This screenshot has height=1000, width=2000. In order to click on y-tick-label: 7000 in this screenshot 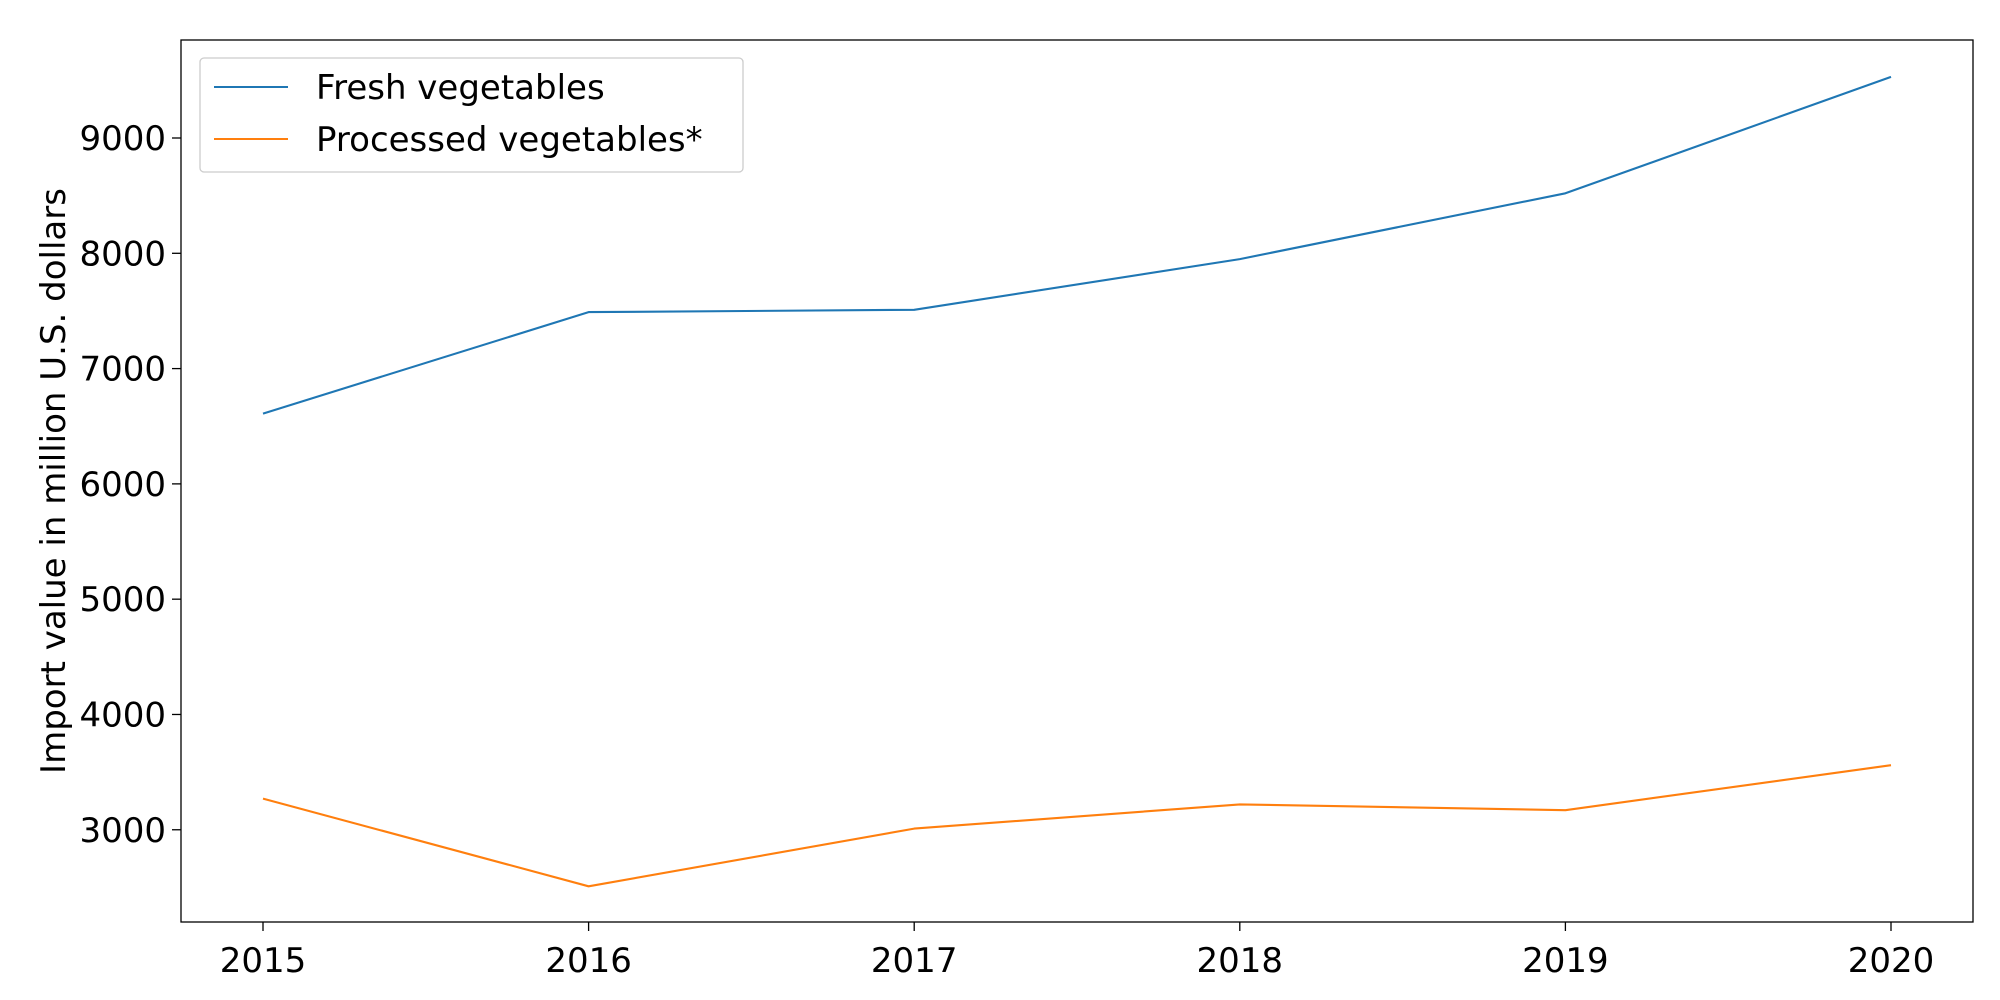, I will do `click(122, 370)`.